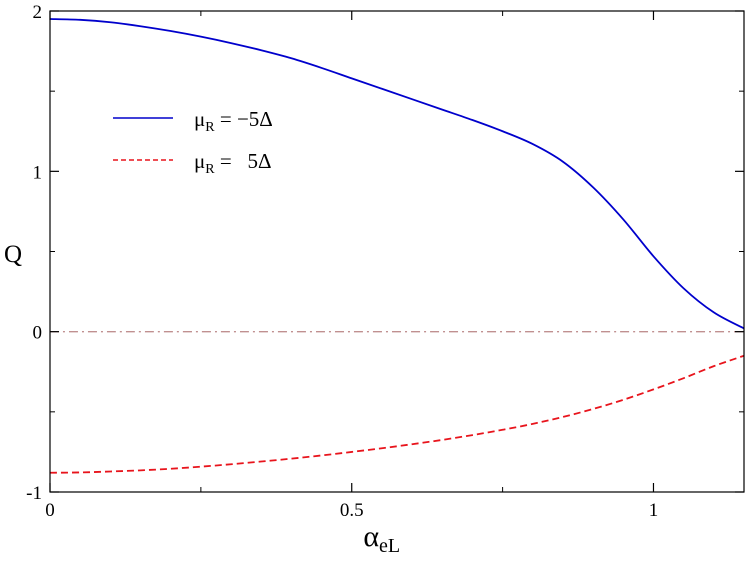 The height and width of the screenshot is (561, 747). I want to click on y-tick-label: 2, so click(38, 12).